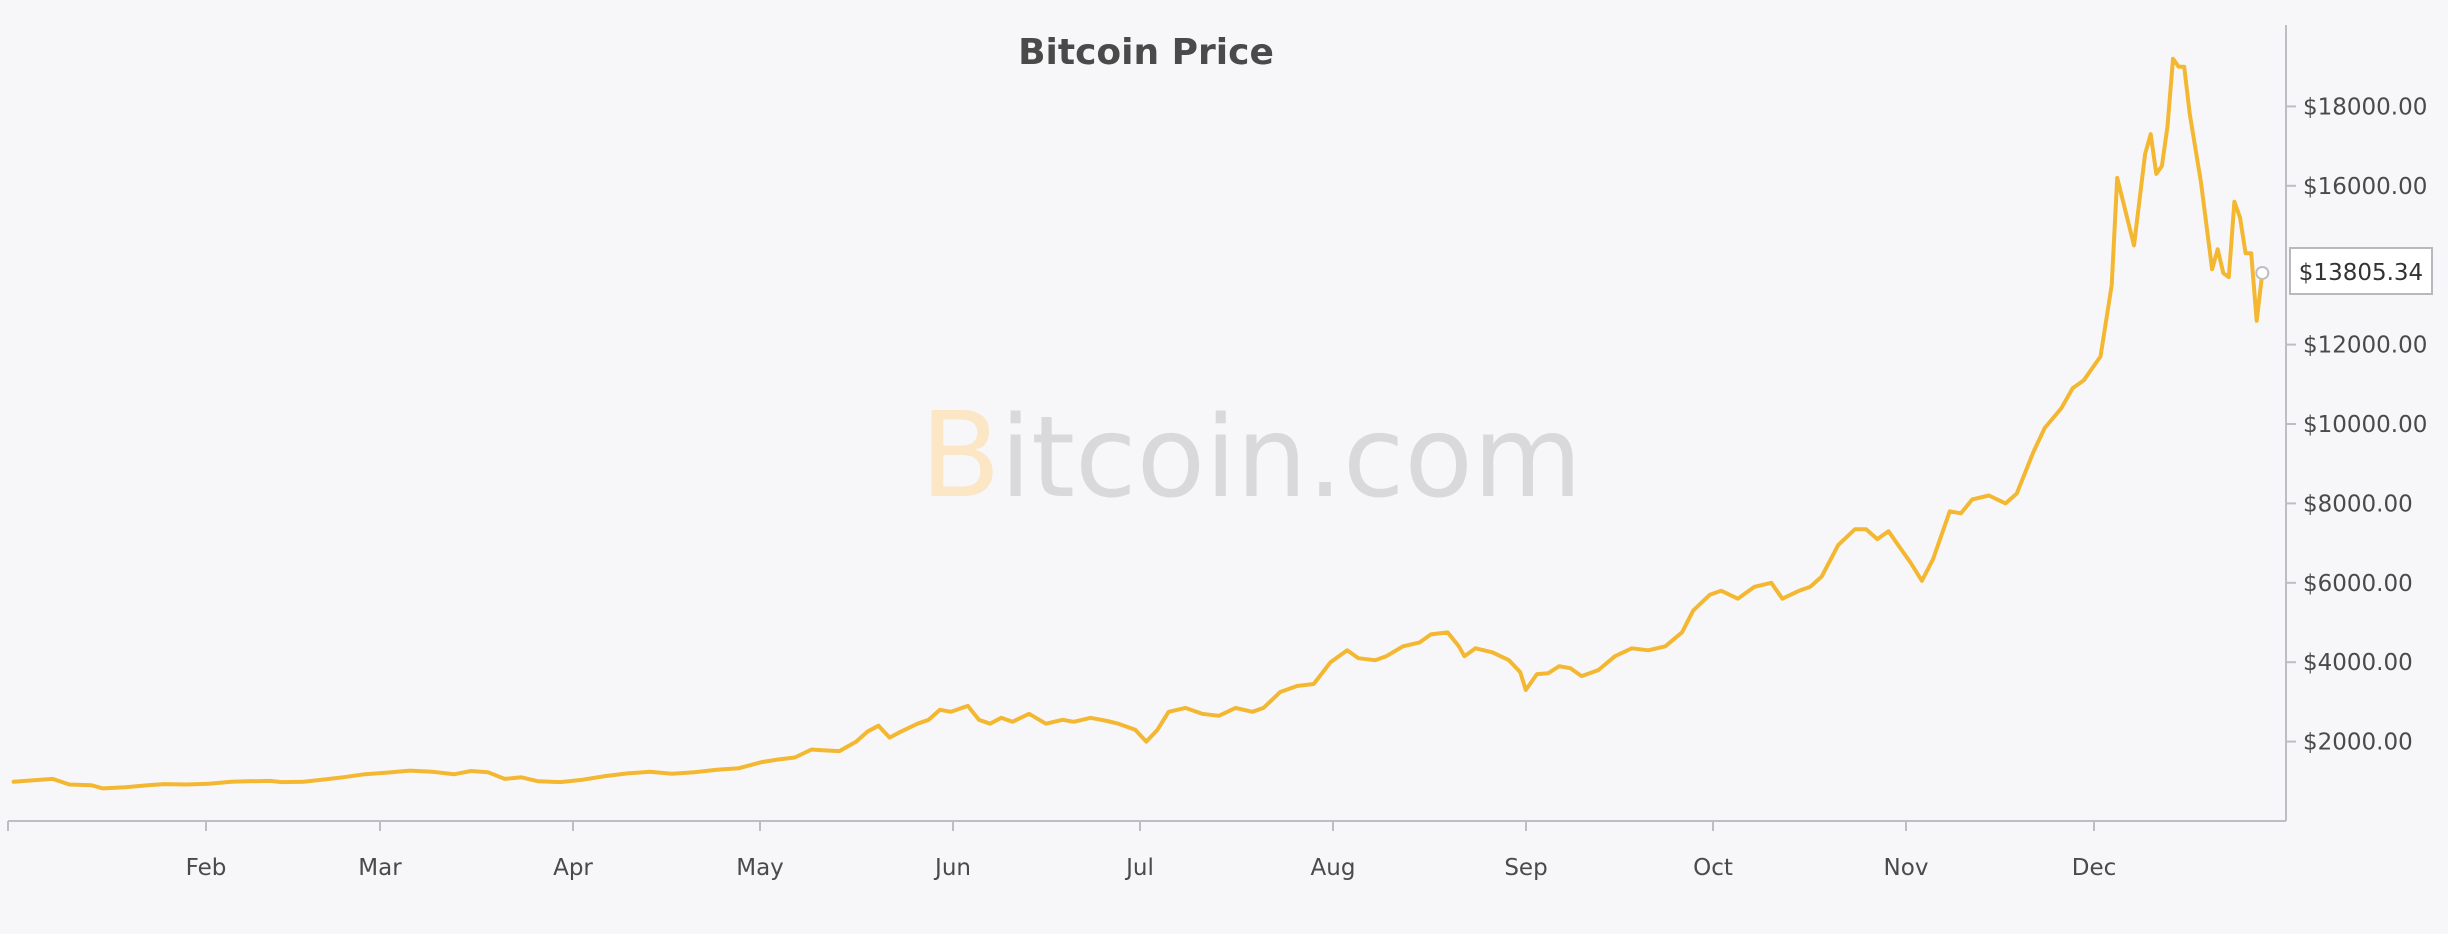 The height and width of the screenshot is (934, 2448). Describe the element at coordinates (2358, 663) in the screenshot. I see `y-tick-label: $4000.00` at that location.